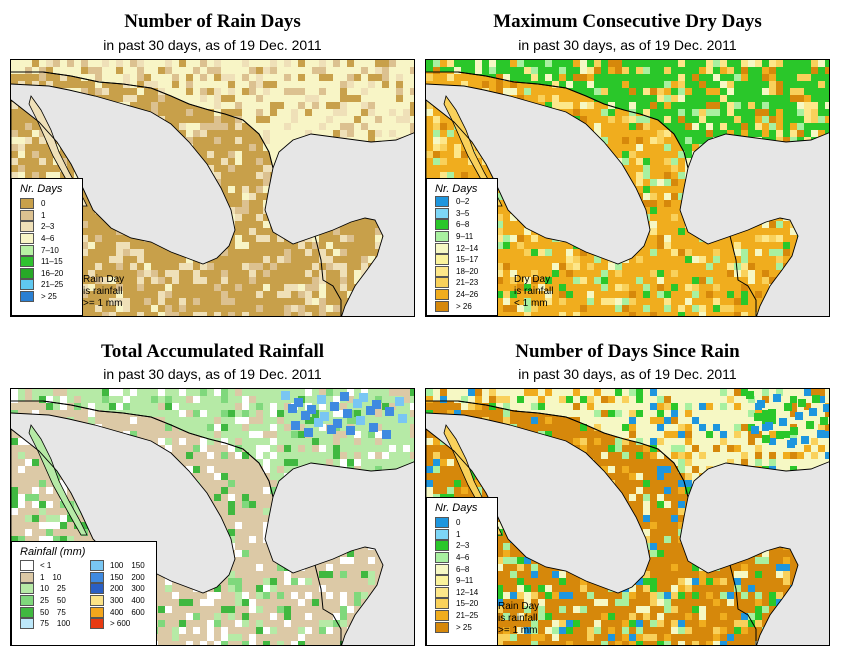 The image size is (846, 658). What do you see at coordinates (627, 374) in the screenshot?
I see `panel-subtitle: in past 30 days, as of 19 Dec. 2011` at bounding box center [627, 374].